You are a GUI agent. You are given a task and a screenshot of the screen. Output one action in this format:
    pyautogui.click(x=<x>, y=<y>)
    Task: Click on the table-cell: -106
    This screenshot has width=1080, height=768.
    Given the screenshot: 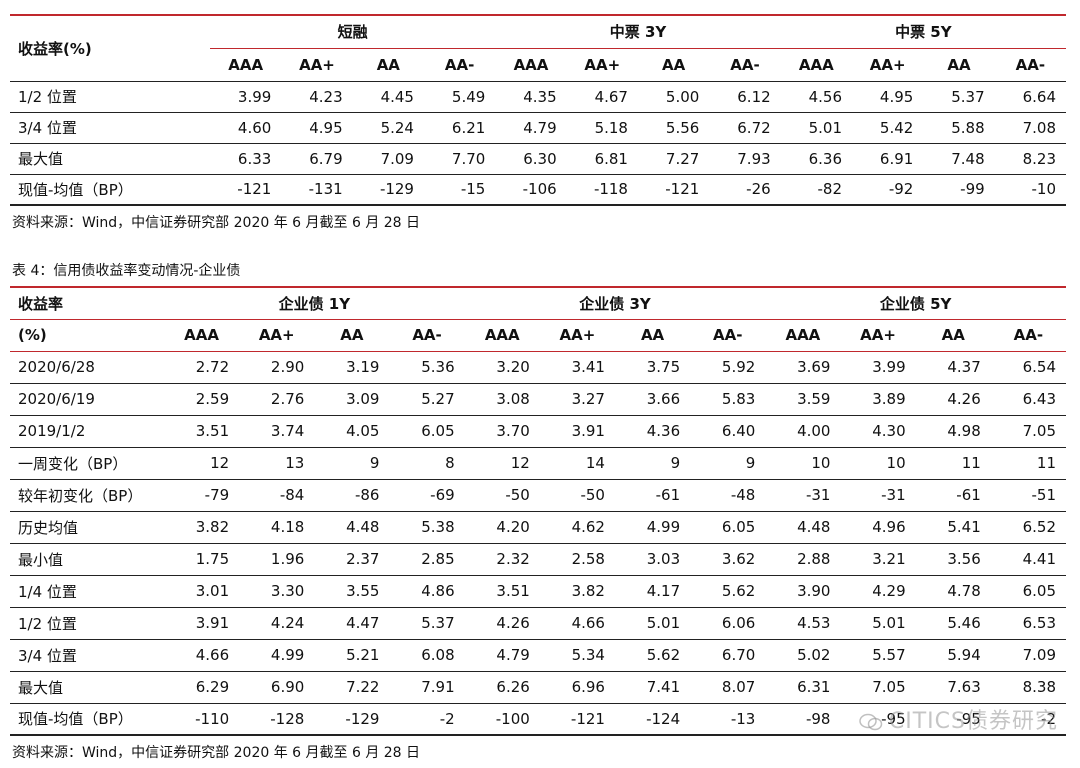 What is the action you would take?
    pyautogui.click(x=531, y=190)
    